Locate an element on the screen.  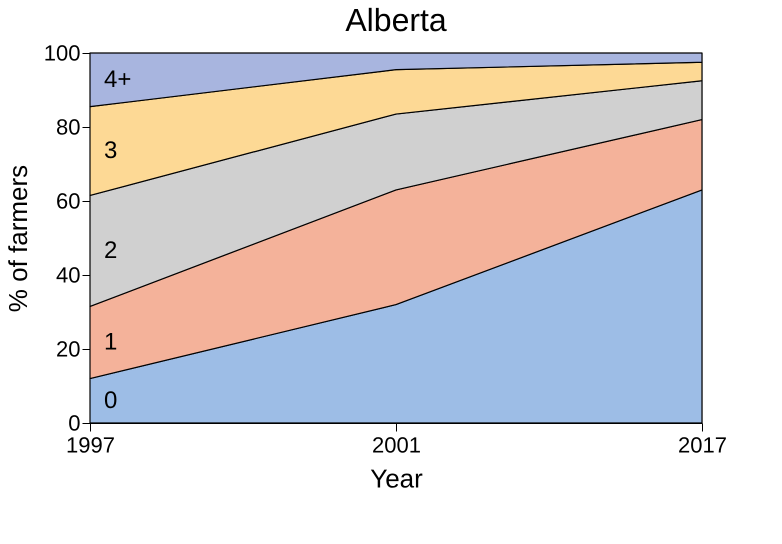
y-tick-label: 40 is located at coordinates (68, 275).